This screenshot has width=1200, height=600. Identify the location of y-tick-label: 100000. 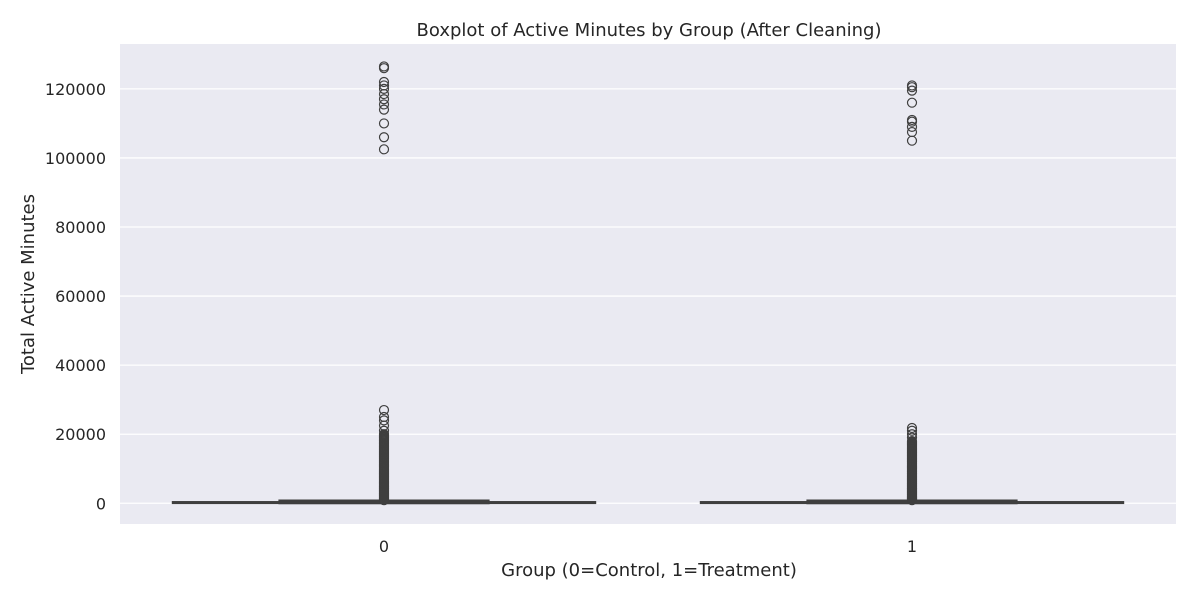
(75, 158).